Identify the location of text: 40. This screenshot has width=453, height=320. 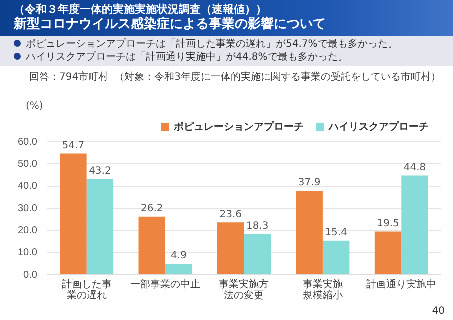
(438, 311).